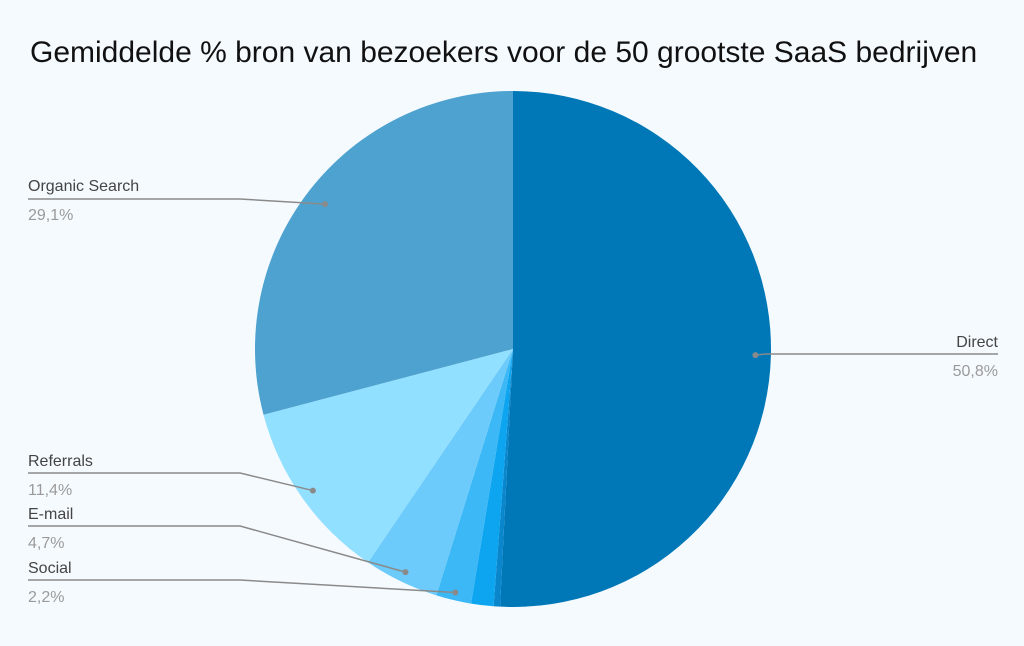  Describe the element at coordinates (217, 549) in the screenshot. I see `leader-line-e-mail` at that location.